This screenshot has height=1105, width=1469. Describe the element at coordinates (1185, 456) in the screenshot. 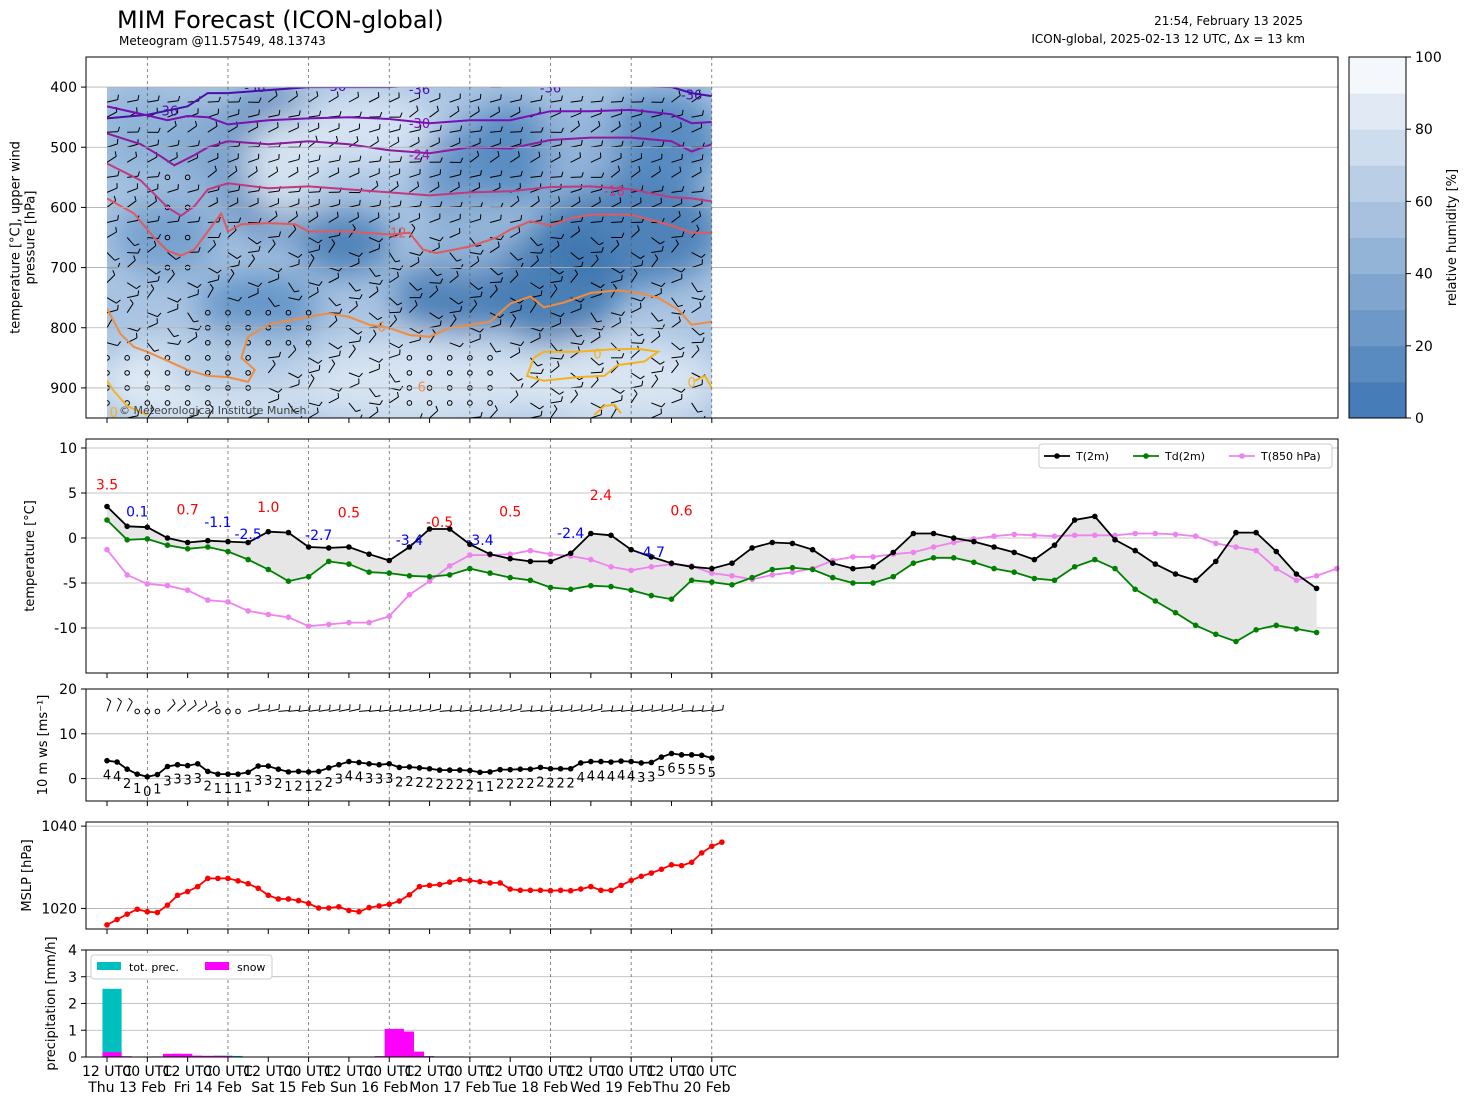

I see `legend-box` at that location.